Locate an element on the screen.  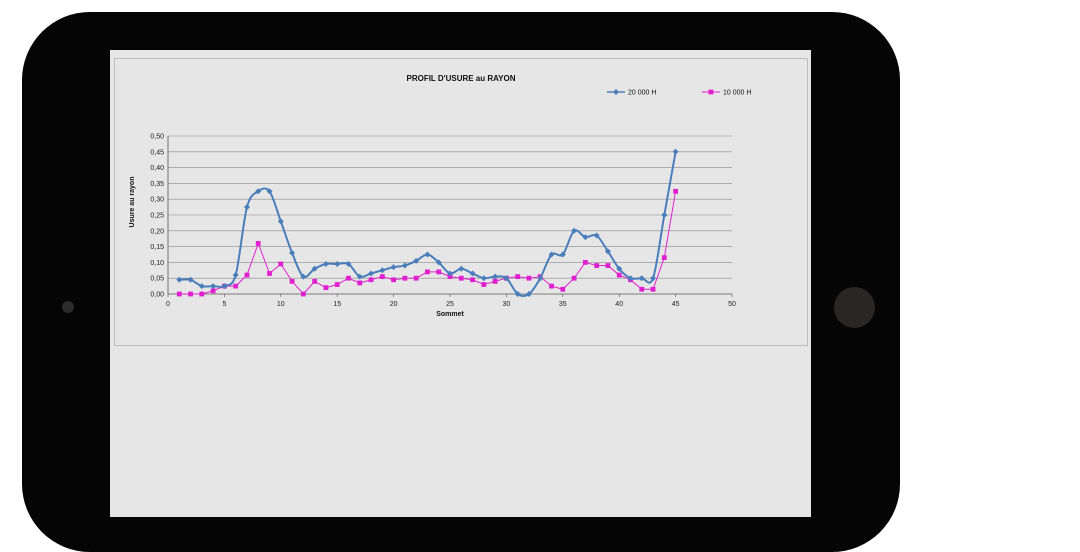
x-tick-label: 30 is located at coordinates (507, 304).